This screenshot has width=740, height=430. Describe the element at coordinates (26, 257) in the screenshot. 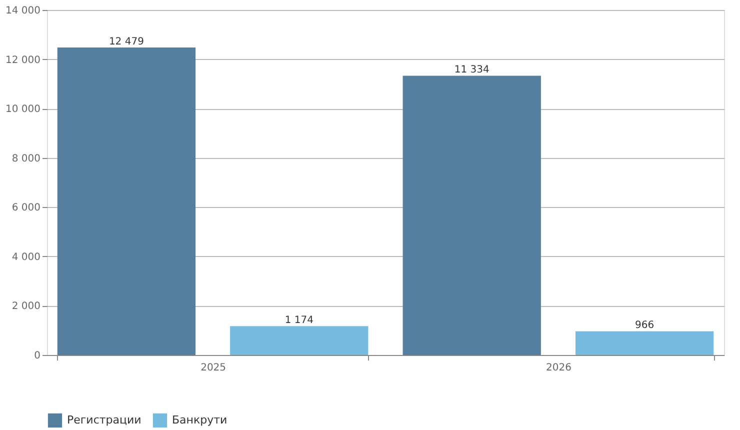

I see `y-tick-label: 4 000` at that location.